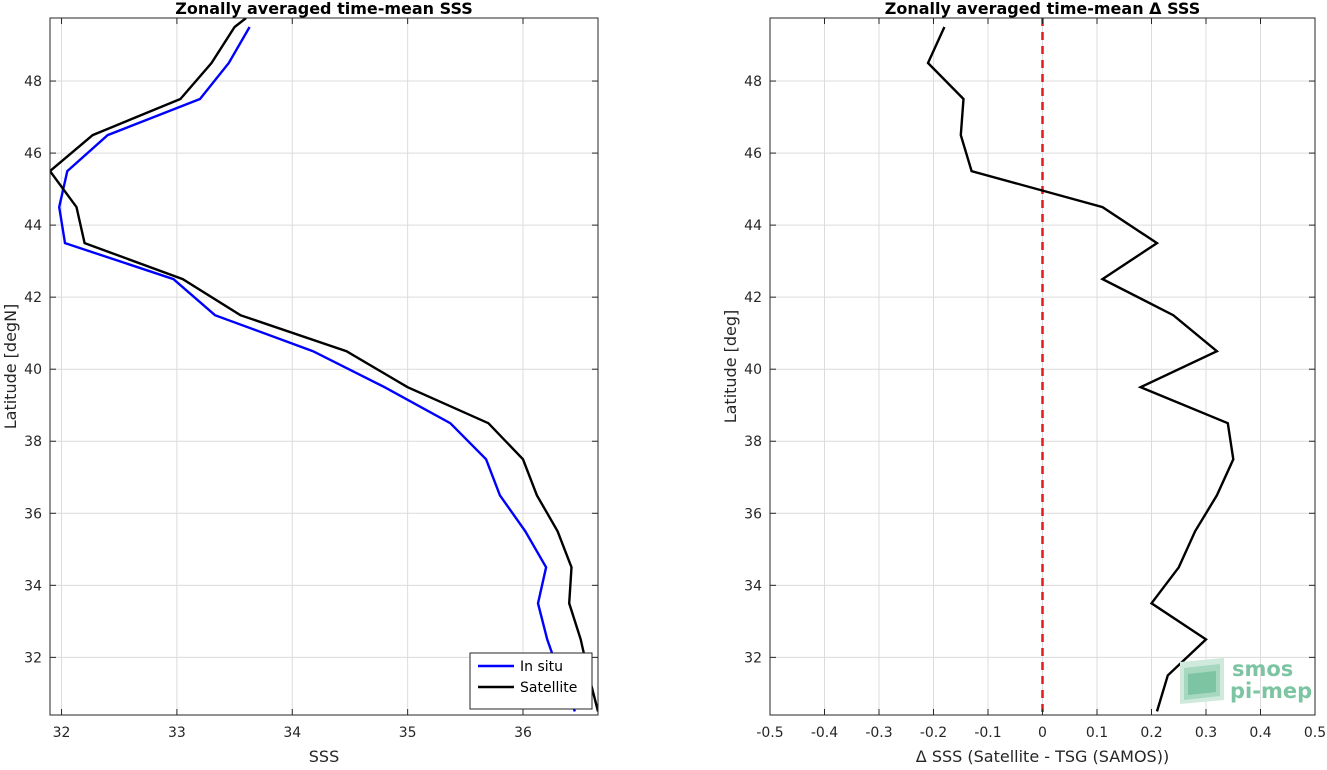 Image resolution: width=1327 pixels, height=770 pixels. I want to click on p0-legend-box, so click(531, 681).